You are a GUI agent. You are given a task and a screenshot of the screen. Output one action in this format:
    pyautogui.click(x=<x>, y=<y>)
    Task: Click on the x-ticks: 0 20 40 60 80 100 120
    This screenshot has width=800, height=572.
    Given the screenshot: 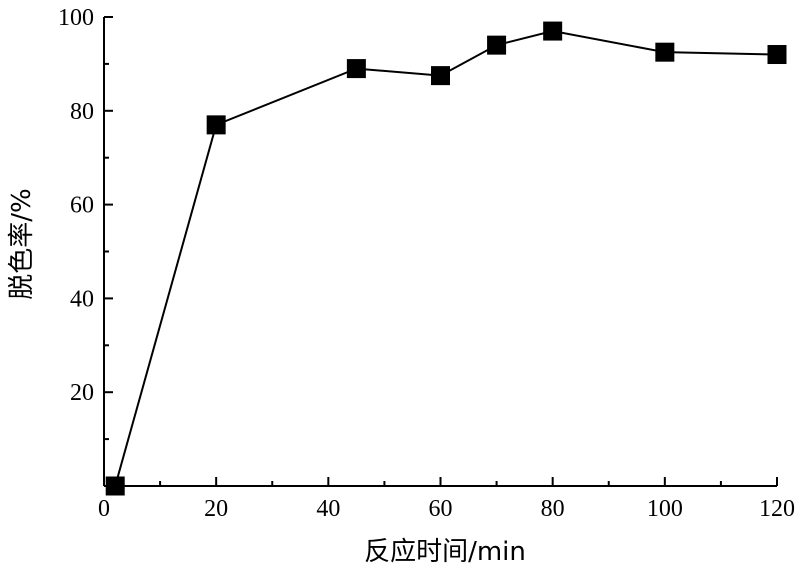 What is the action you would take?
    pyautogui.click(x=446, y=499)
    